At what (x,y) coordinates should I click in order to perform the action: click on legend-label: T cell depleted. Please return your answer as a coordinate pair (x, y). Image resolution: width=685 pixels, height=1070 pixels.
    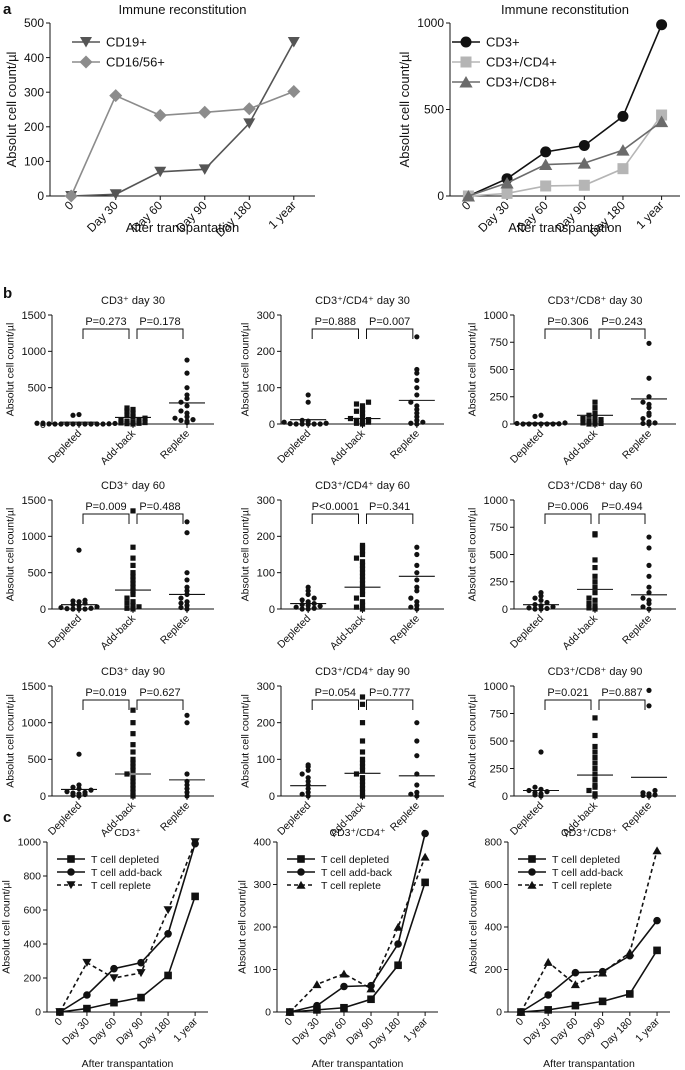
    Looking at the image, I should click on (125, 860).